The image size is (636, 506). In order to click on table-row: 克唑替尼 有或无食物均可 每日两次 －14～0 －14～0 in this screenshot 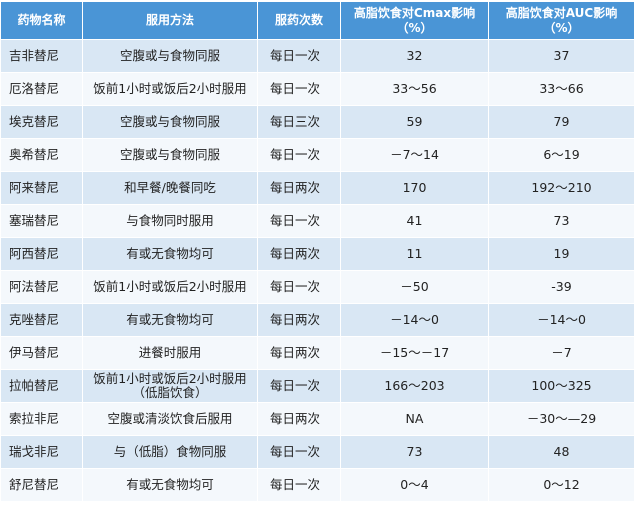, I will do `click(317, 320)`.